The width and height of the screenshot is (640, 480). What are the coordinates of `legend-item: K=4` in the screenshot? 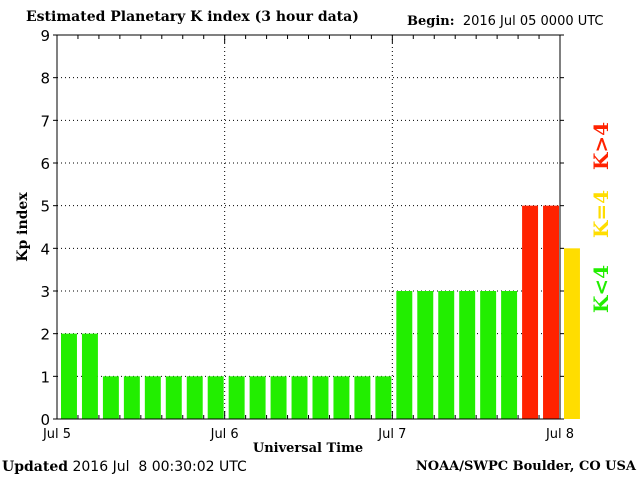 It's located at (601, 214).